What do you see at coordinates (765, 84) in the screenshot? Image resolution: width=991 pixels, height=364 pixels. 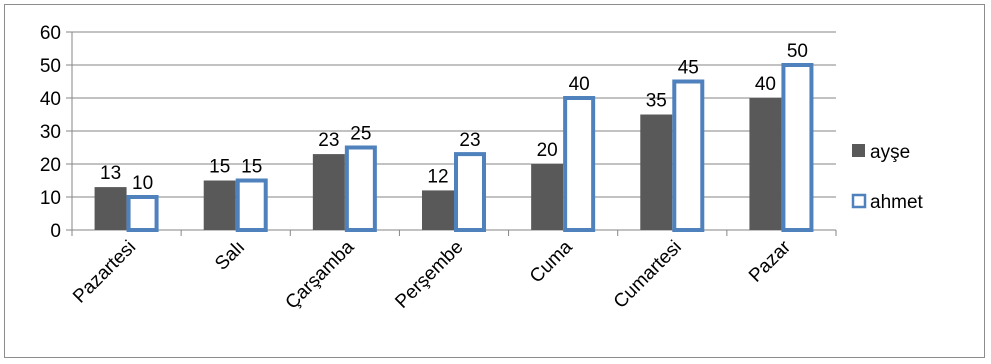 I see `data-label-ayşe: 40` at bounding box center [765, 84].